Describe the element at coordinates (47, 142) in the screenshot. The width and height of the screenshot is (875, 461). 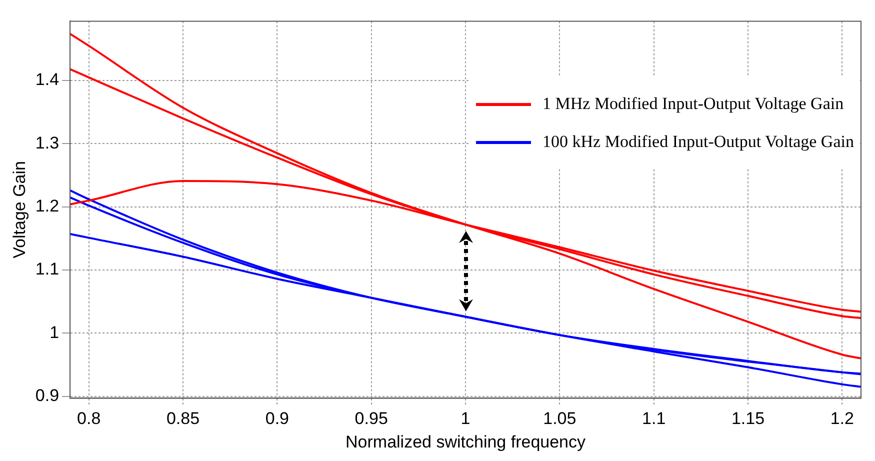
I see `y-tick-label: 1.3` at that location.